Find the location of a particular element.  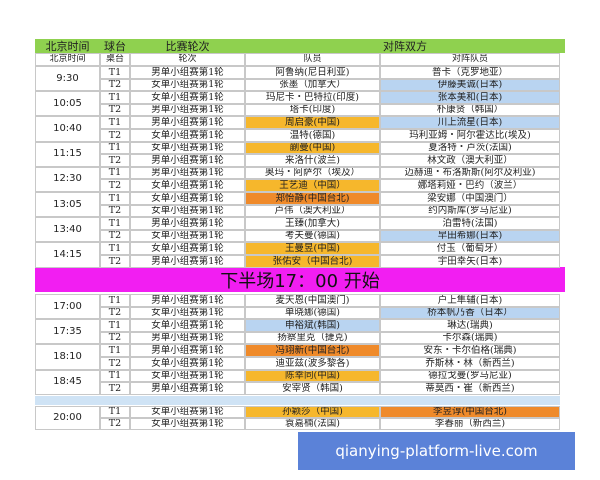

opponent-cell: 李昱谆(中国台北) is located at coordinates (470, 411).